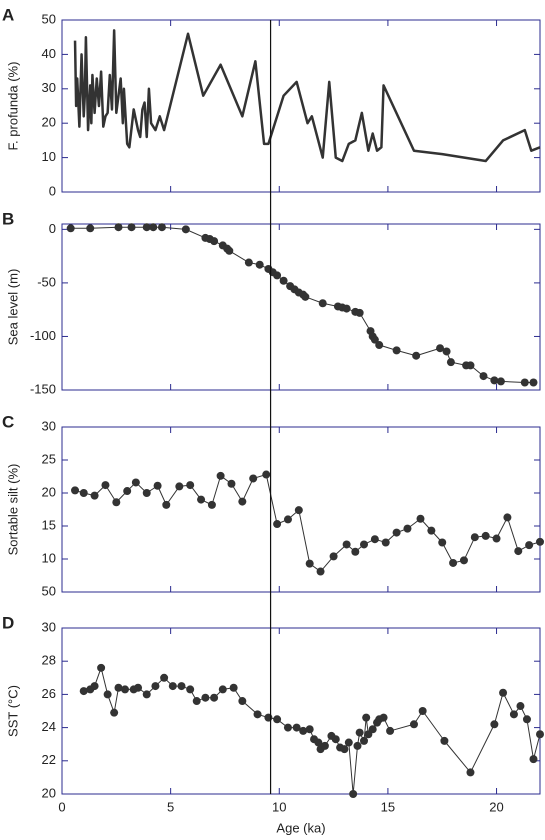  What do you see at coordinates (49, 18) in the screenshot?
I see `y-tick-label: 50` at bounding box center [49, 18].